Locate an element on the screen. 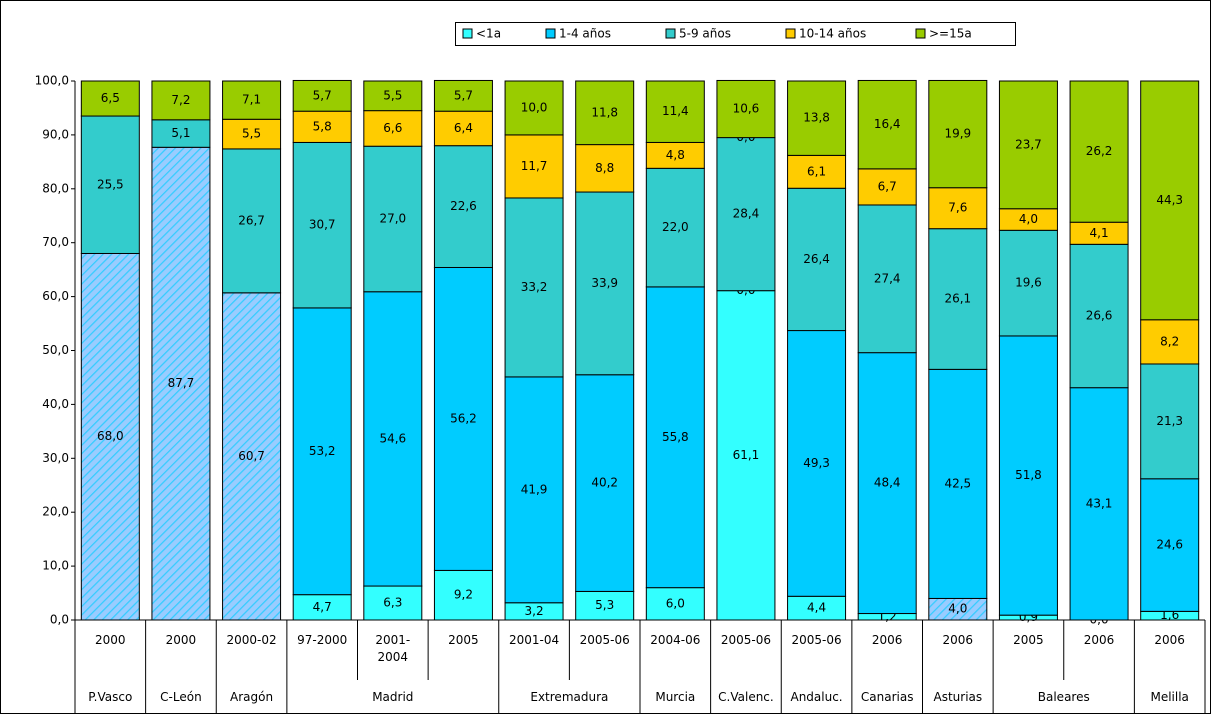  data-label: 55,8 is located at coordinates (675, 437).